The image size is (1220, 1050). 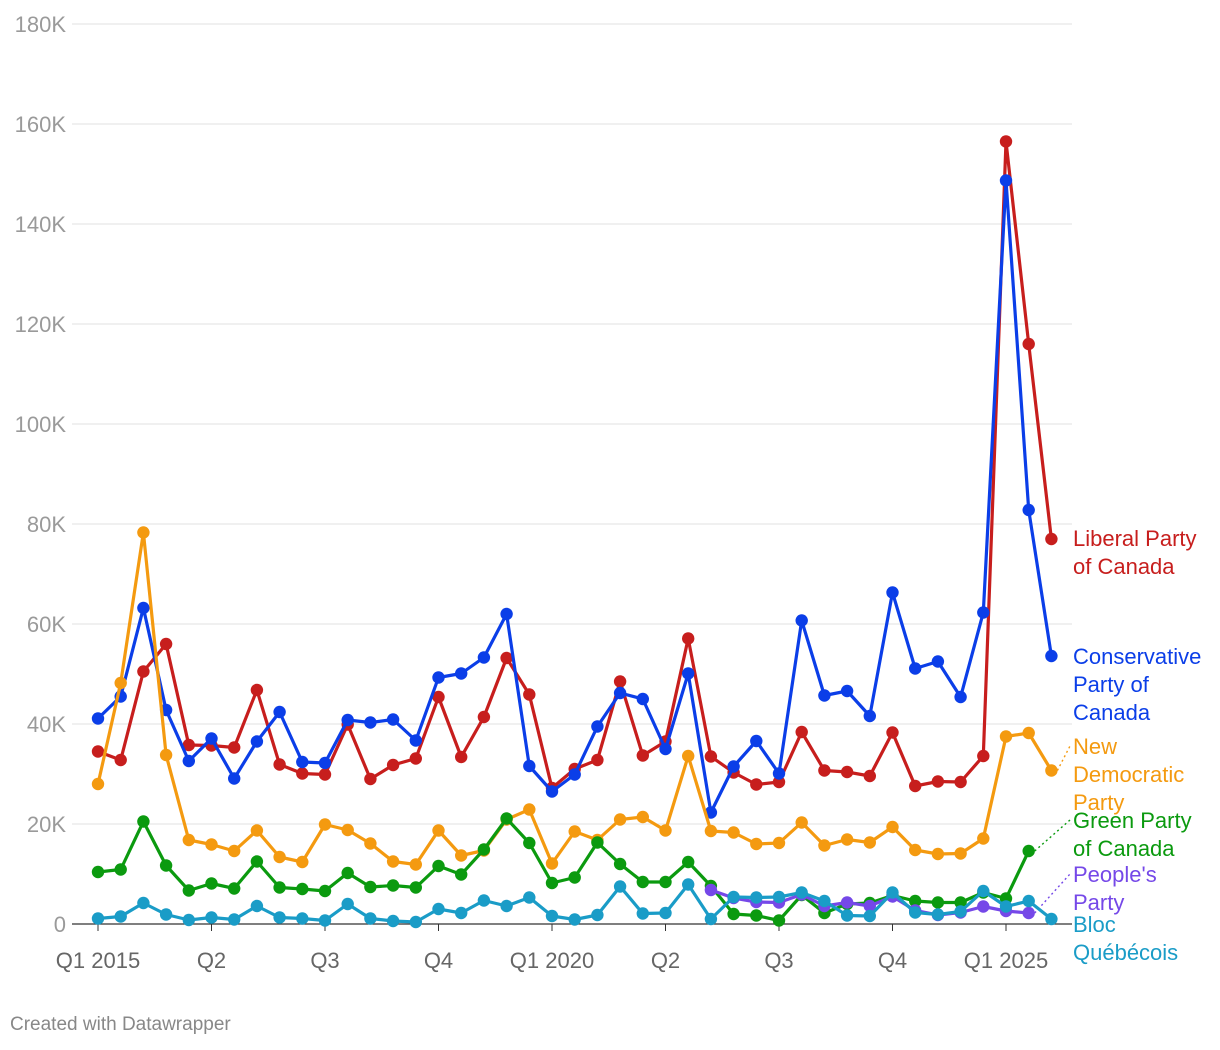 What do you see at coordinates (1052, 893) in the screenshot?
I see `connector-people-s-party` at bounding box center [1052, 893].